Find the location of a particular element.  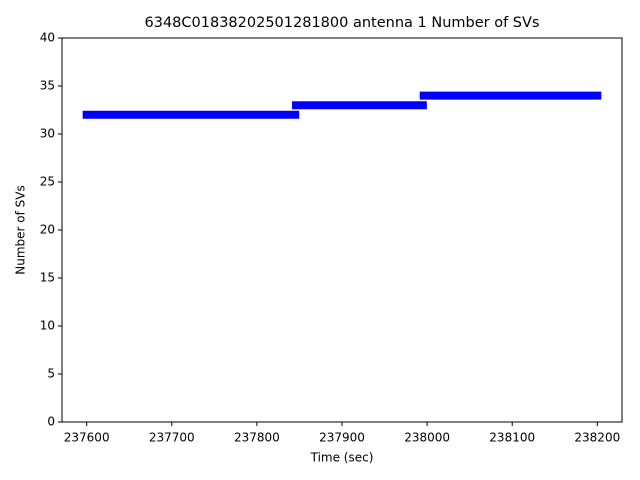

y-axis-label: Number of SVs is located at coordinates (21, 229).